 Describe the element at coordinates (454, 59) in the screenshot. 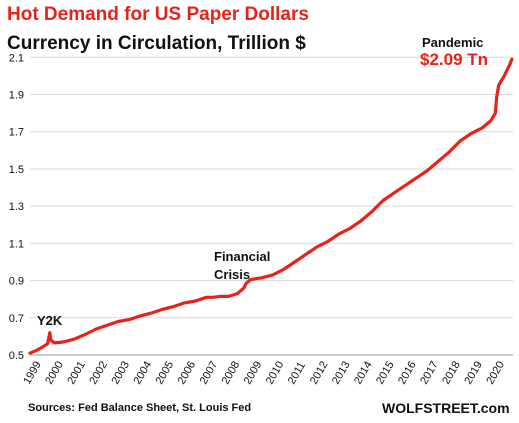

I see `annotation-pandemic-value: $2.09 Tn` at that location.